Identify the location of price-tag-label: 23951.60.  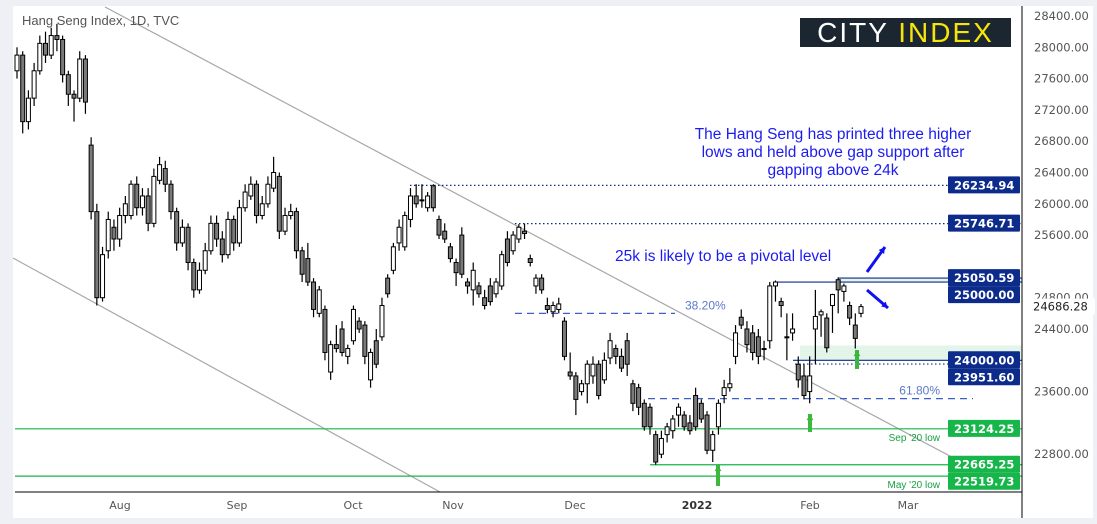
(984, 377).